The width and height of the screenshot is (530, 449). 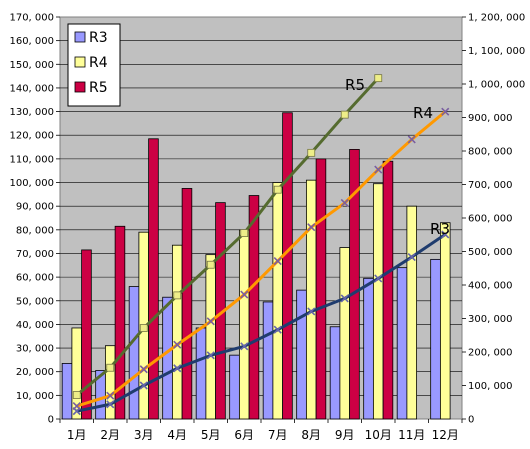 I want to click on y-right-tick-label: 200, 000, so click(x=490, y=353).